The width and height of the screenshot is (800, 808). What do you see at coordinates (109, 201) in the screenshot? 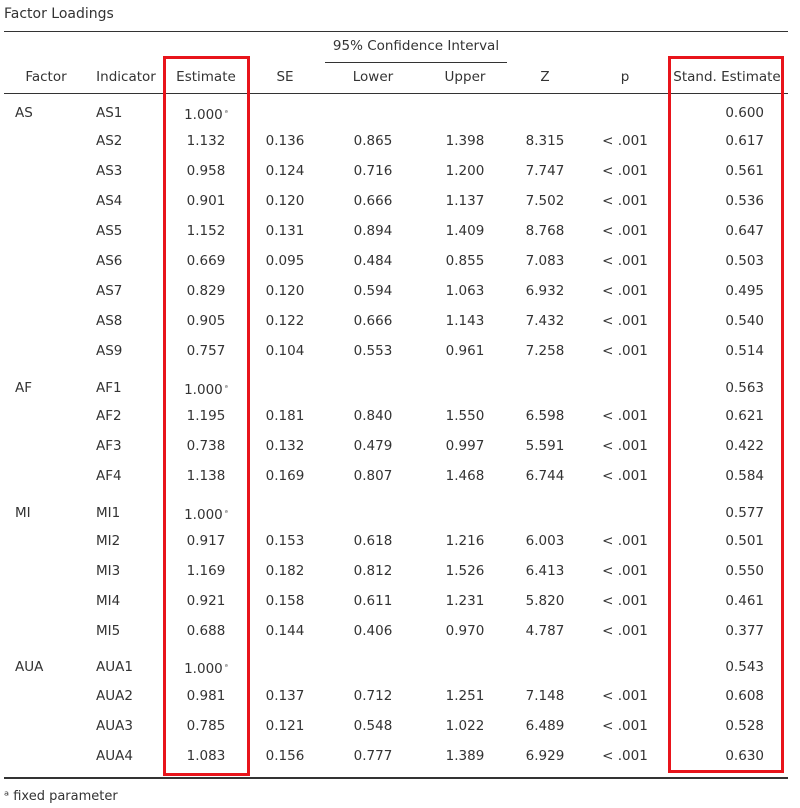
I see `indicator-cell: AS4` at bounding box center [109, 201].